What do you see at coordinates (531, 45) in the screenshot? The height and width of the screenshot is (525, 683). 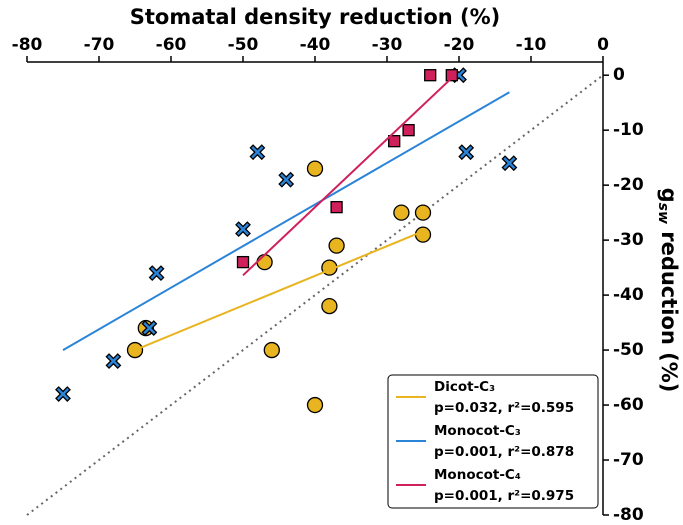 I see `x-tick-label: -10` at bounding box center [531, 45].